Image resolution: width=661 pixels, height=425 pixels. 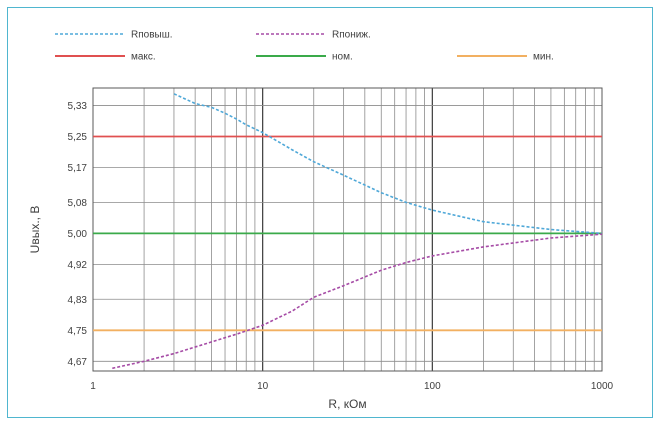 I want to click on y-tick-label: 4,92, so click(x=78, y=265).